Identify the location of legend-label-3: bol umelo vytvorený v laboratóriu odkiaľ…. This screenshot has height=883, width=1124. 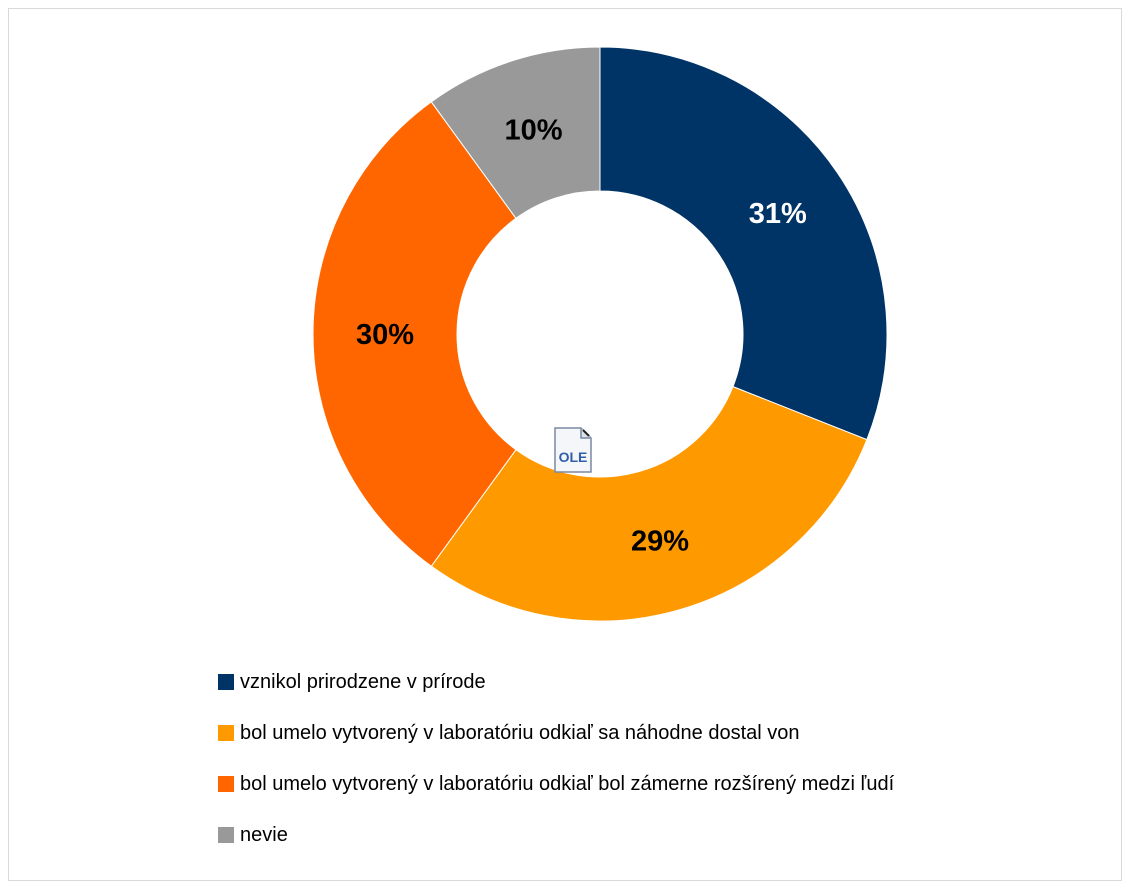
(567, 783).